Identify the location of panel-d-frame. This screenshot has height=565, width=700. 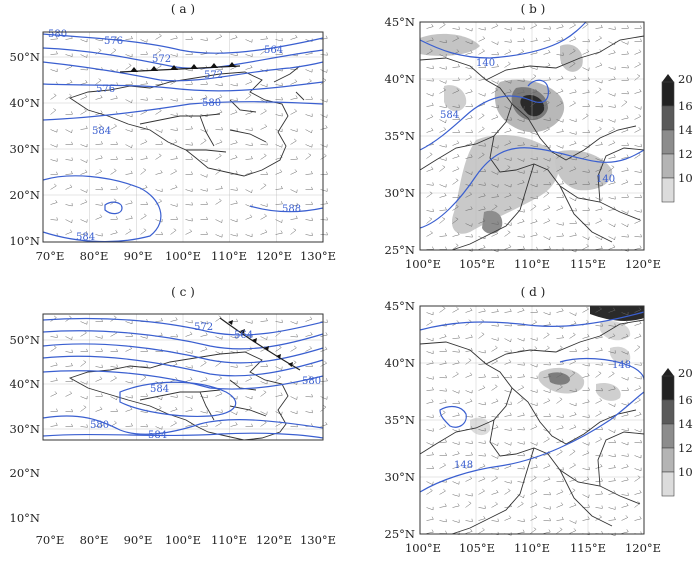
(532, 420).